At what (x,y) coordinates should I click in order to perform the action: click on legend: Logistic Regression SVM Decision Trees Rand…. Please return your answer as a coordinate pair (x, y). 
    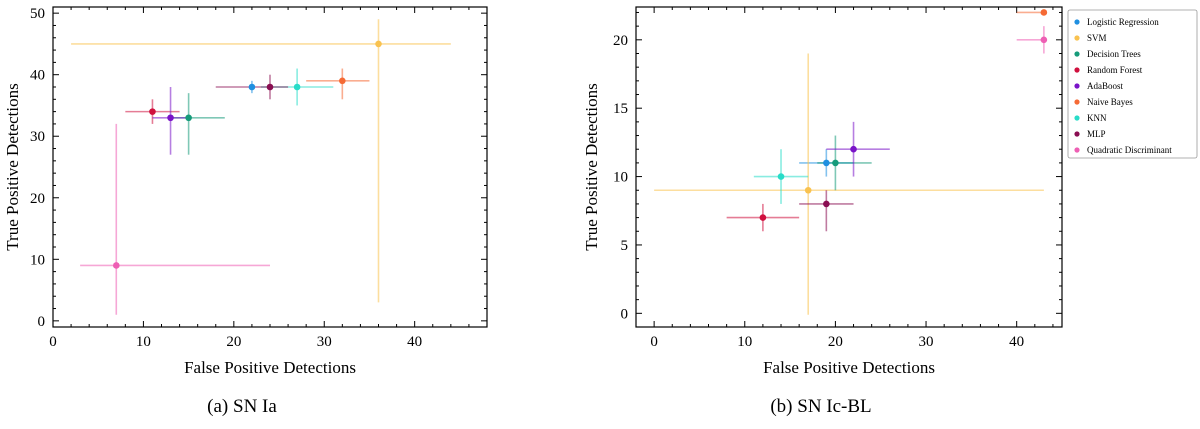
    Looking at the image, I should click on (1132, 84).